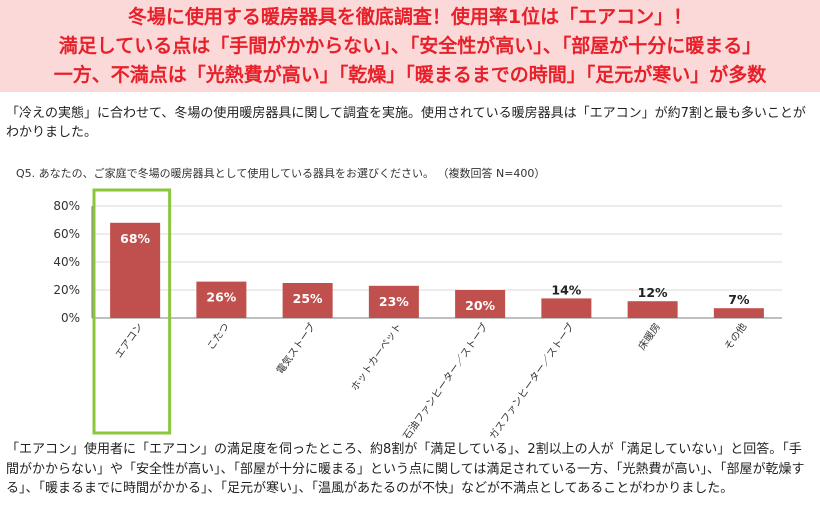 The height and width of the screenshot is (520, 820). I want to click on category-label: ホットカーペット, so click(377, 357).